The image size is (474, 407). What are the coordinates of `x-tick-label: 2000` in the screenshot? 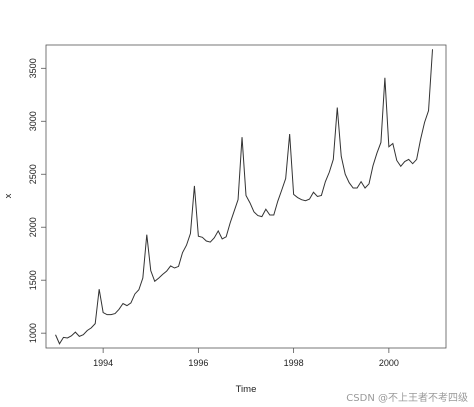 It's located at (389, 363).